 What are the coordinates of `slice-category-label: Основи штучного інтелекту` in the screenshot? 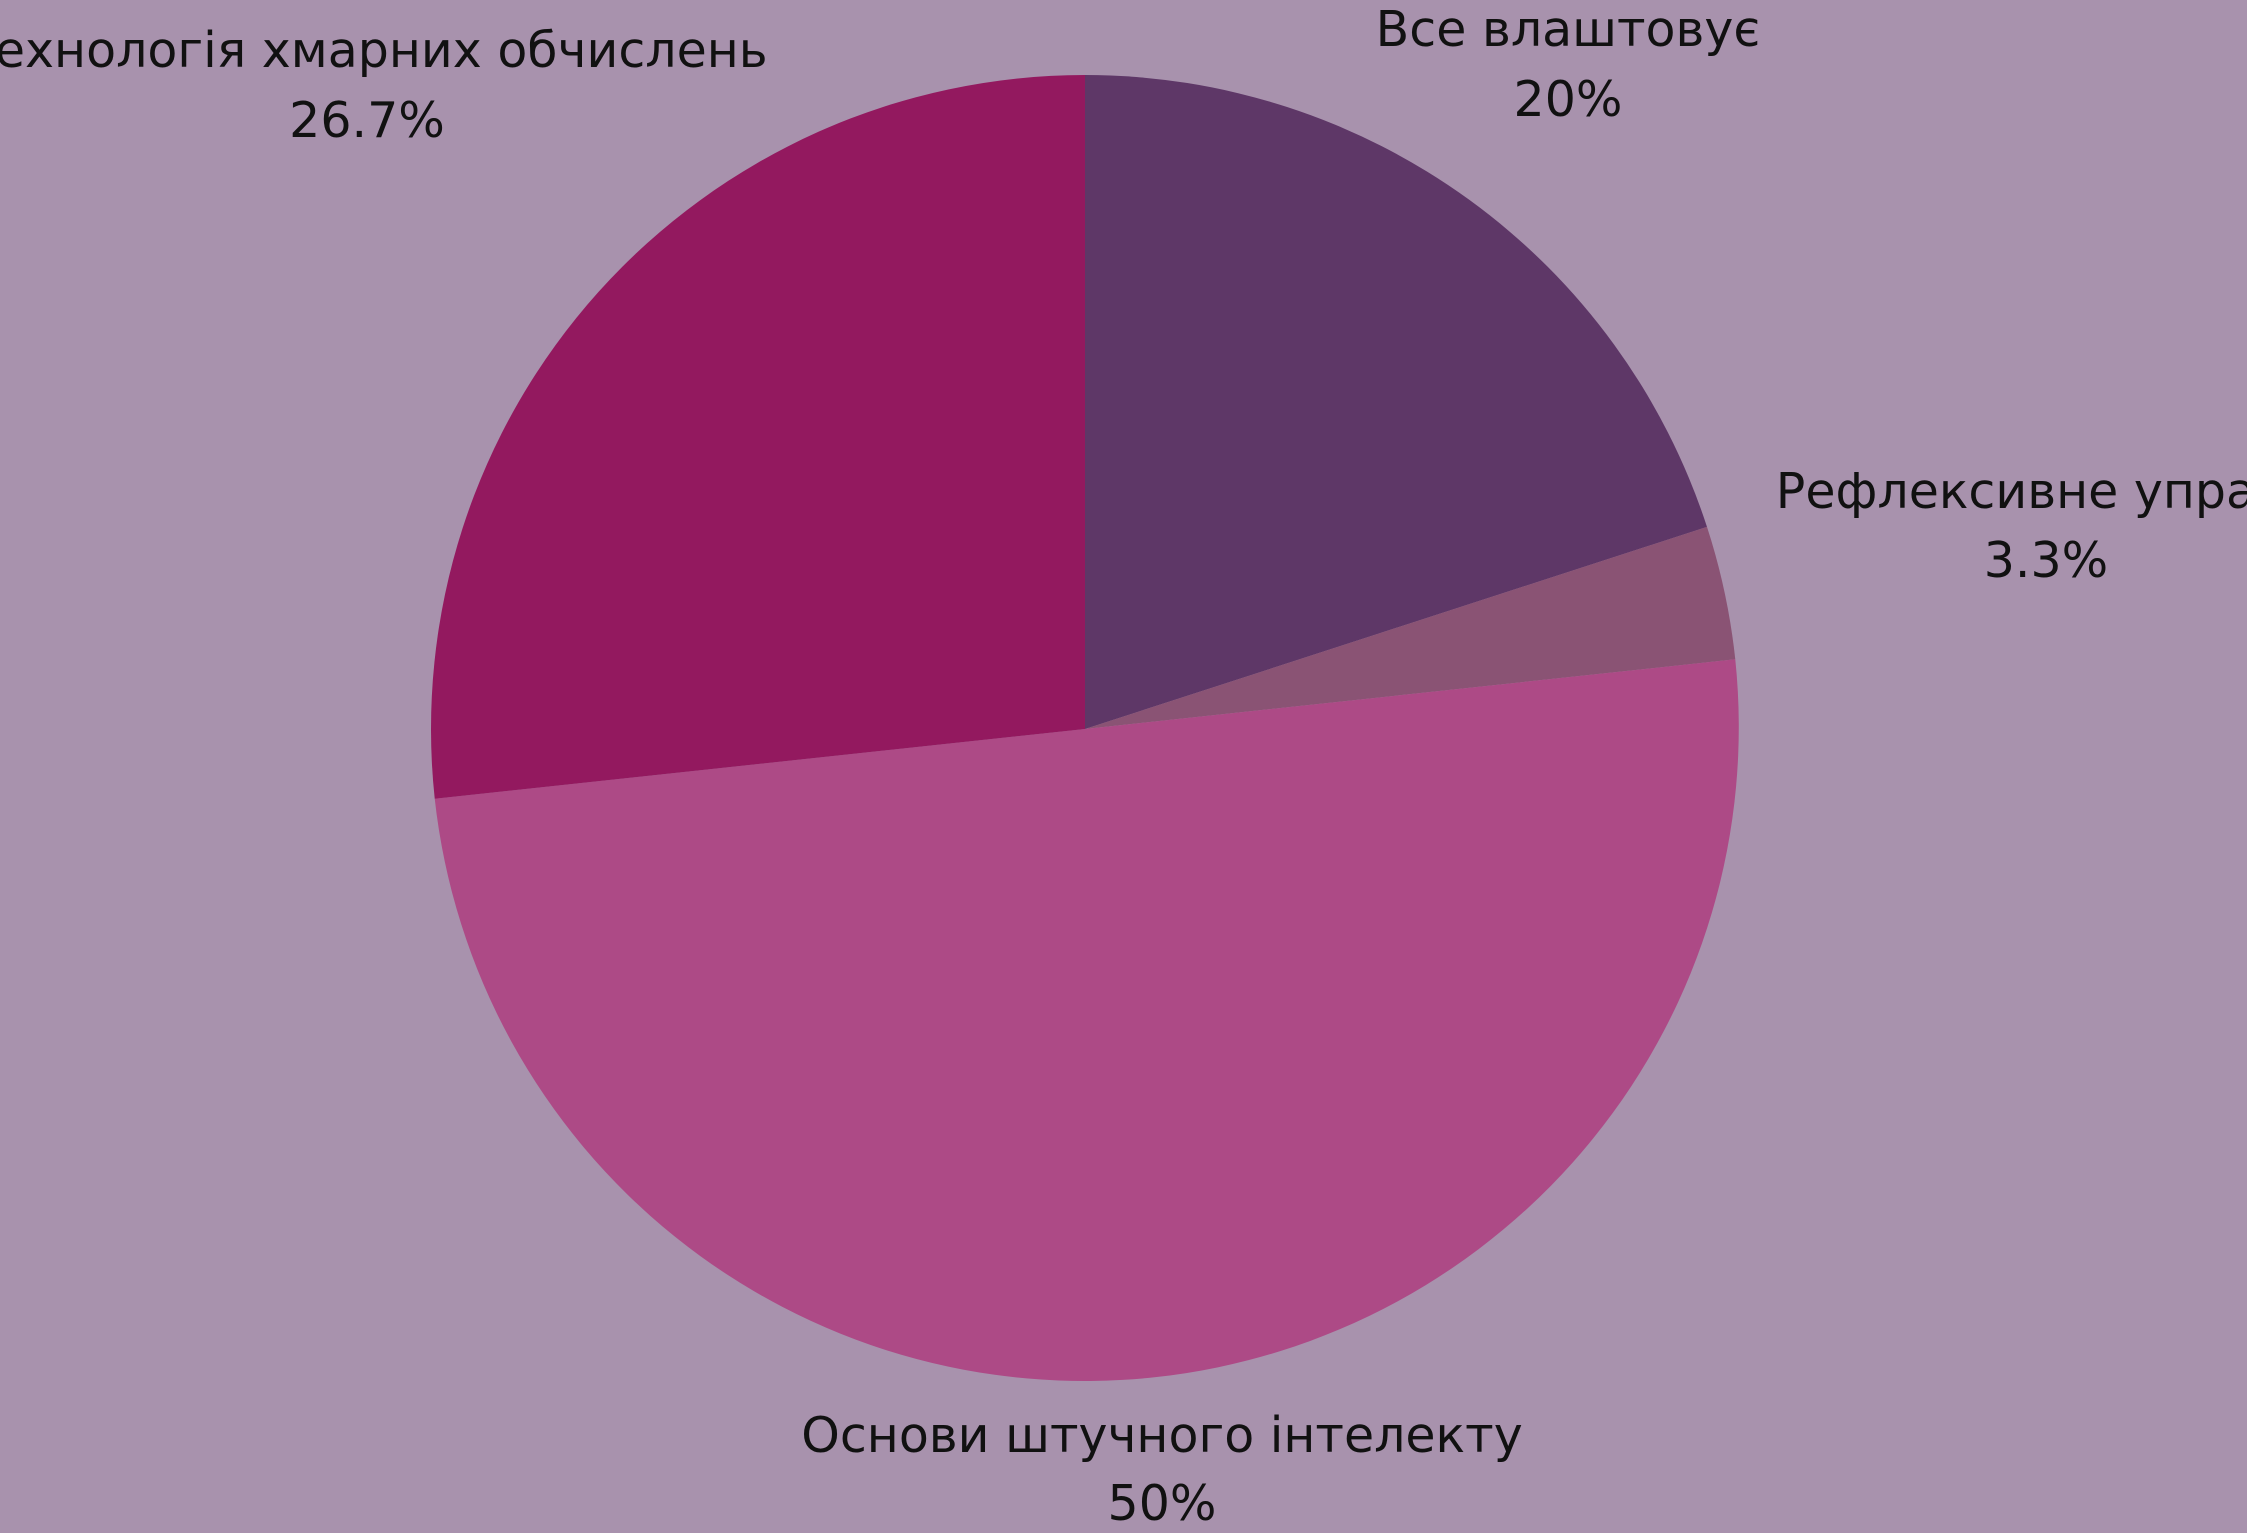 It's located at (1161, 1435).